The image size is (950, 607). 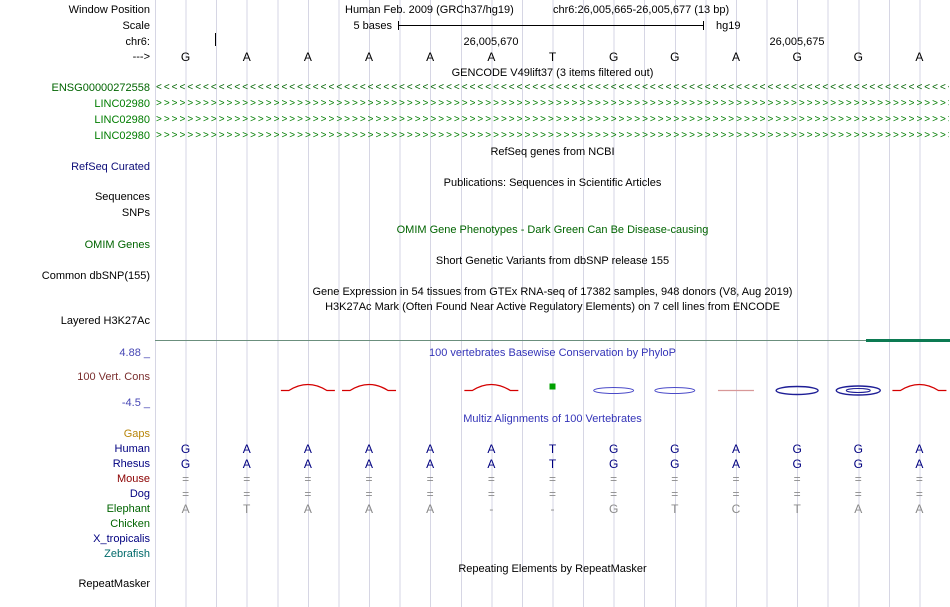 I want to click on multiz-track-title: Multiz Alignments of 100 Vertebrates, so click(x=552, y=419).